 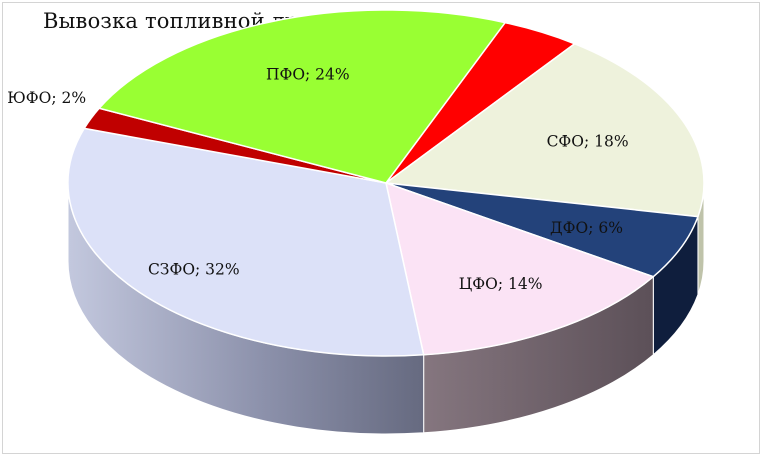 I want to click on data-label-СЗФО: СЗФО; 32%, so click(x=194, y=269).